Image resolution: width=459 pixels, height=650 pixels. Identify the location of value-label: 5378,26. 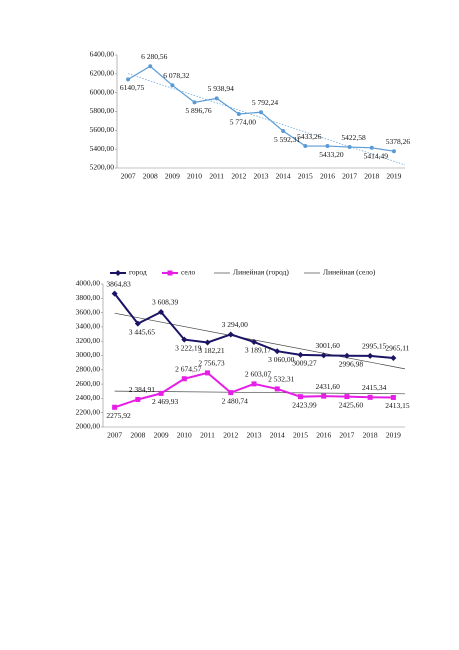
(398, 141).